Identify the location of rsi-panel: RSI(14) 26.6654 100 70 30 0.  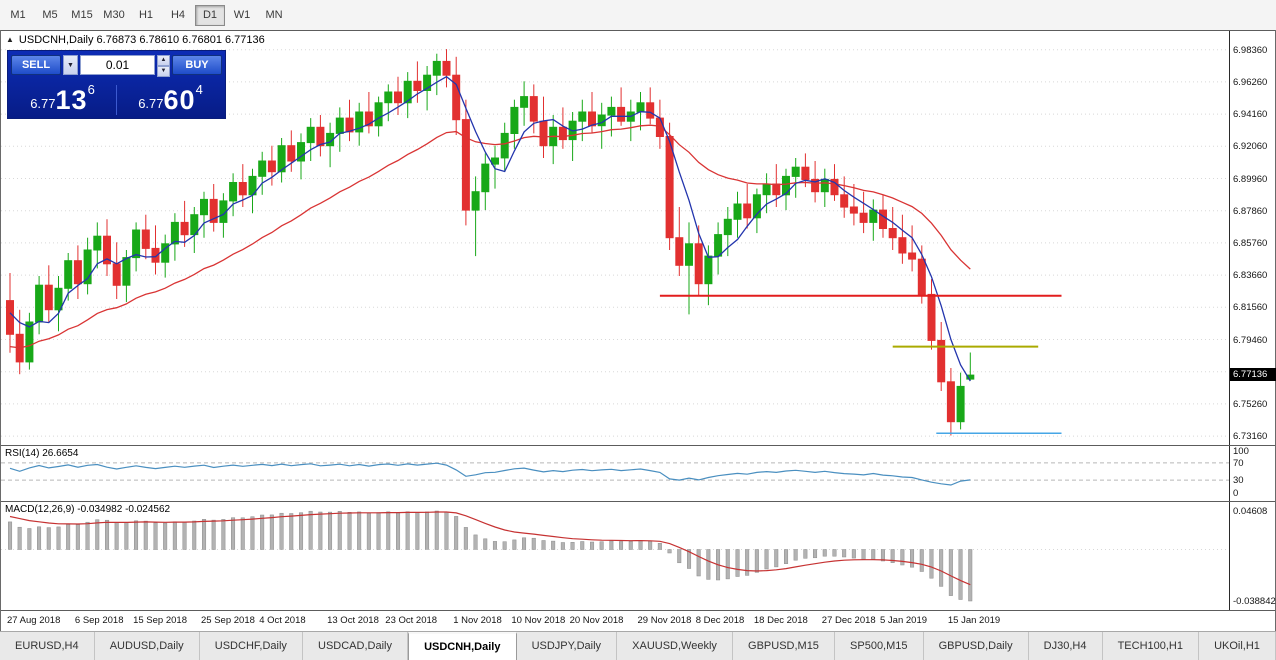
(638, 473).